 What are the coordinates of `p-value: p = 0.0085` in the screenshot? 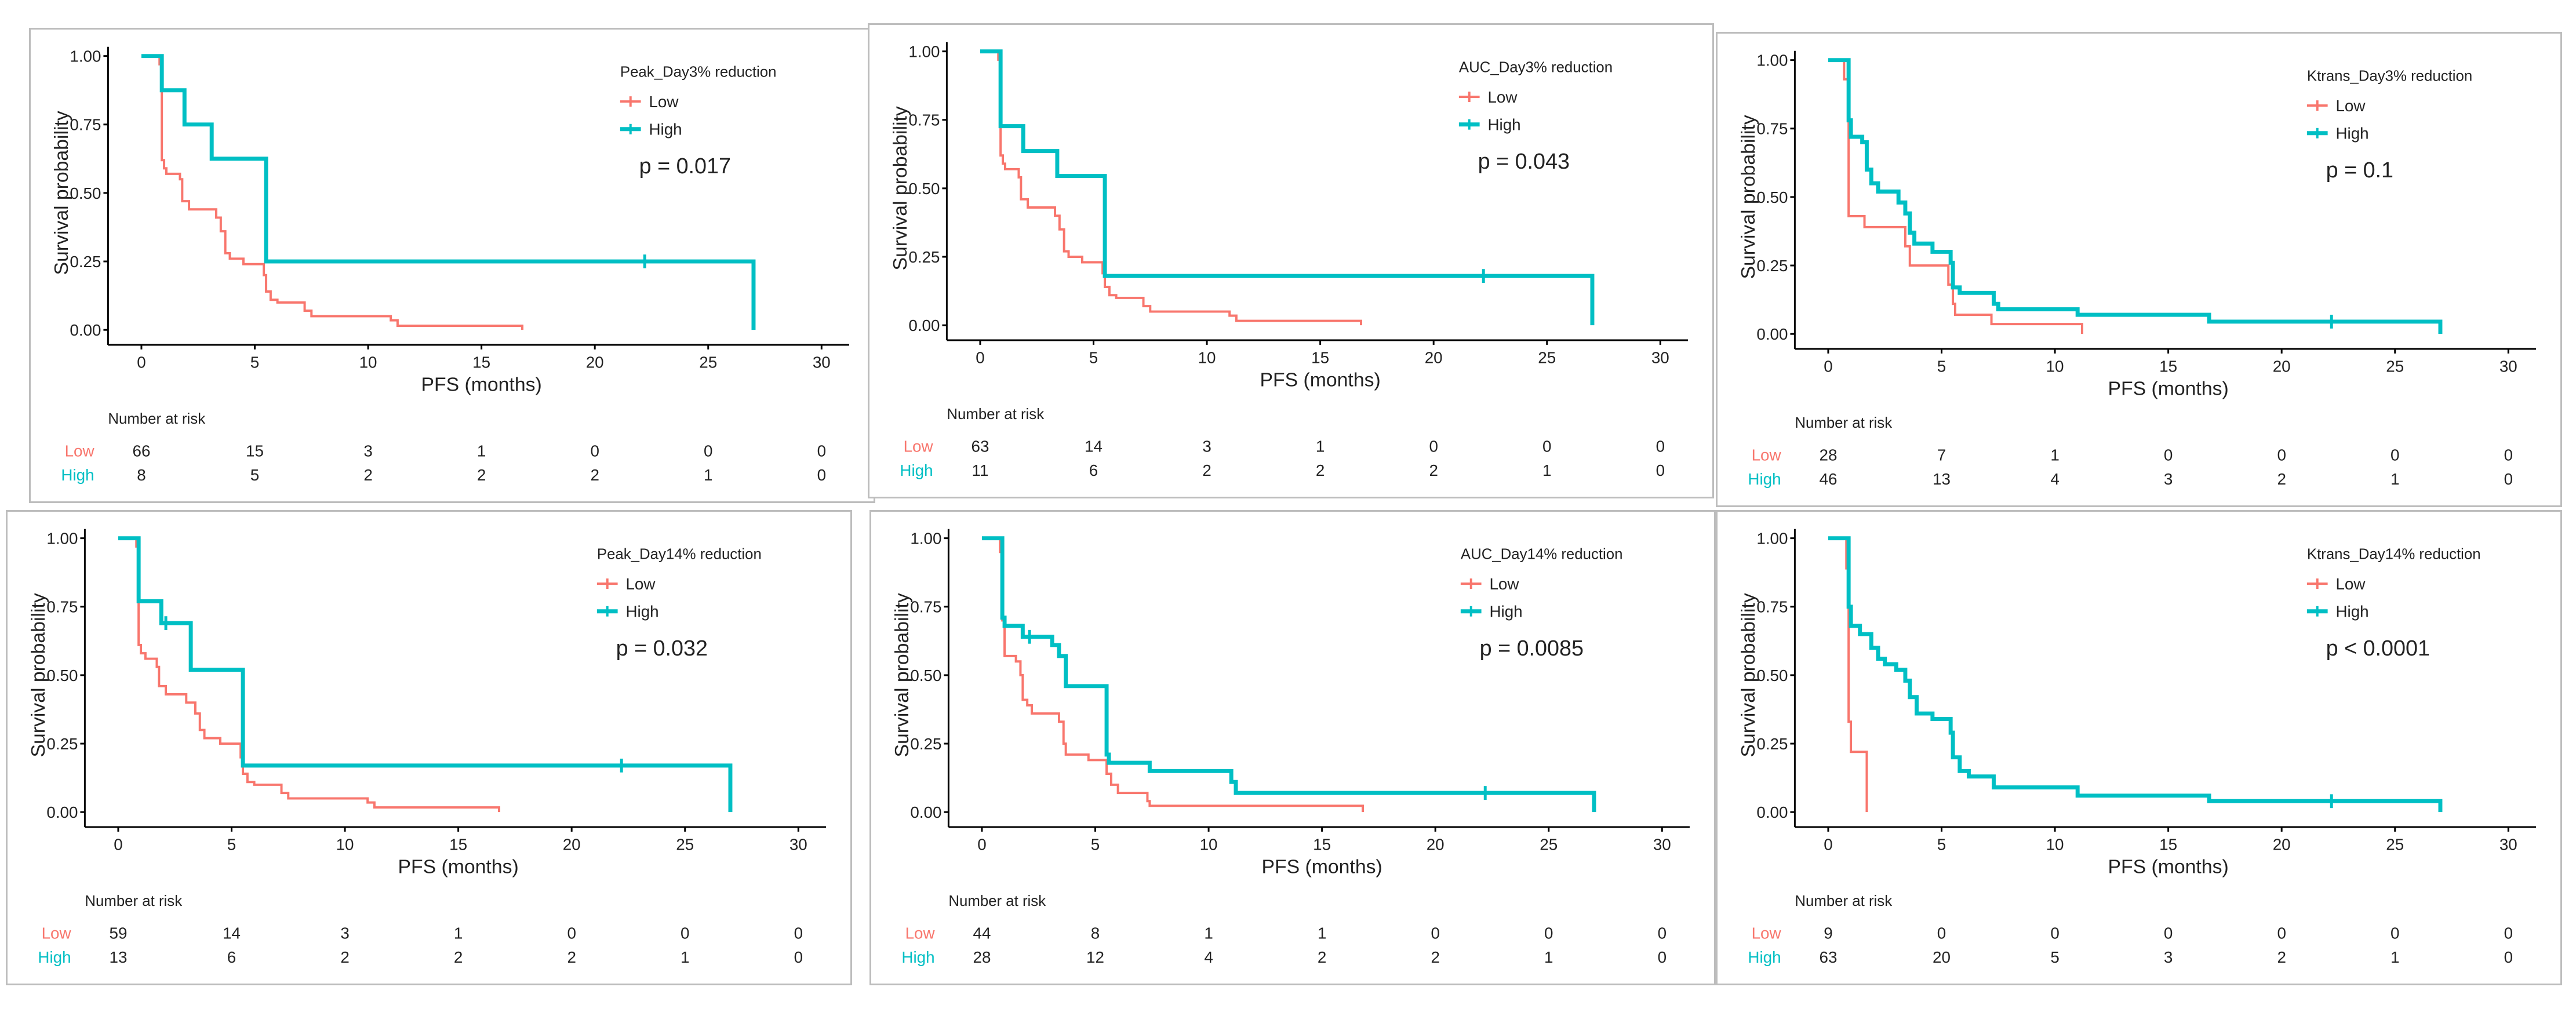 It's located at (1532, 648).